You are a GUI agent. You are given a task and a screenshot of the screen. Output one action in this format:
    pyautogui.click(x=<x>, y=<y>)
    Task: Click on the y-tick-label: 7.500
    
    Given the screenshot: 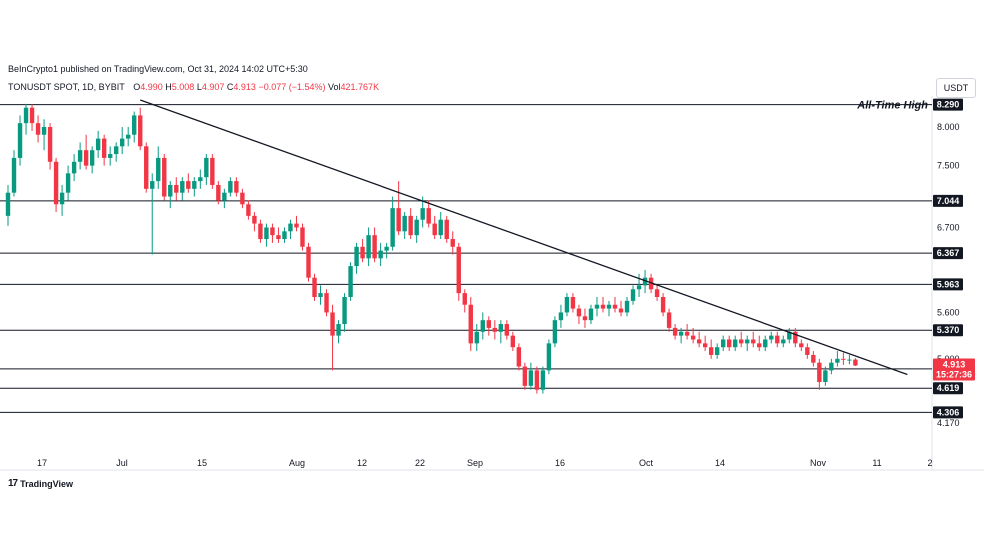 What is the action you would take?
    pyautogui.click(x=948, y=166)
    